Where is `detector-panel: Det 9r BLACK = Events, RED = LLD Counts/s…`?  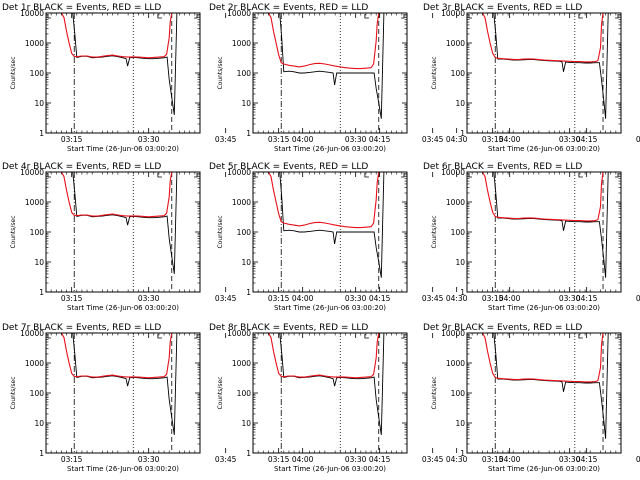
detector-panel: Det 9r BLACK = Events, RED = LLD Counts/s… is located at coordinates (531, 398).